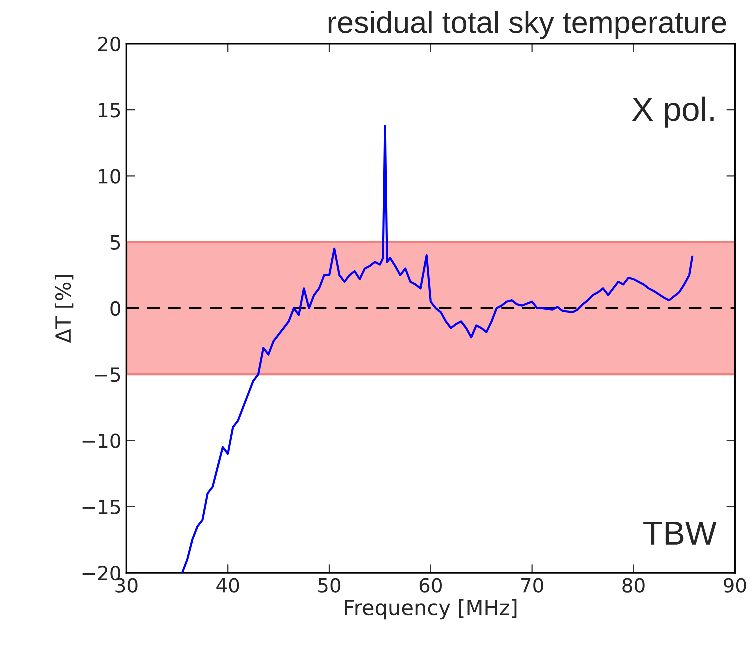 The width and height of the screenshot is (754, 646). What do you see at coordinates (673, 112) in the screenshot?
I see `annotation: X pol.` at bounding box center [673, 112].